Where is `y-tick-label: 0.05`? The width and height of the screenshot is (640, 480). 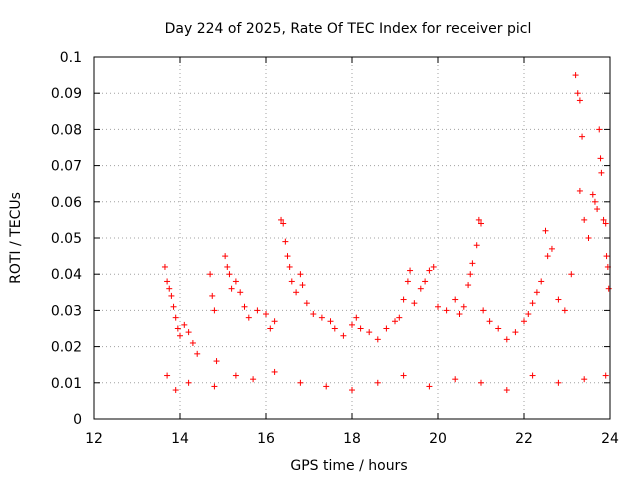
y-tick-label: 0.05 is located at coordinates (66, 239).